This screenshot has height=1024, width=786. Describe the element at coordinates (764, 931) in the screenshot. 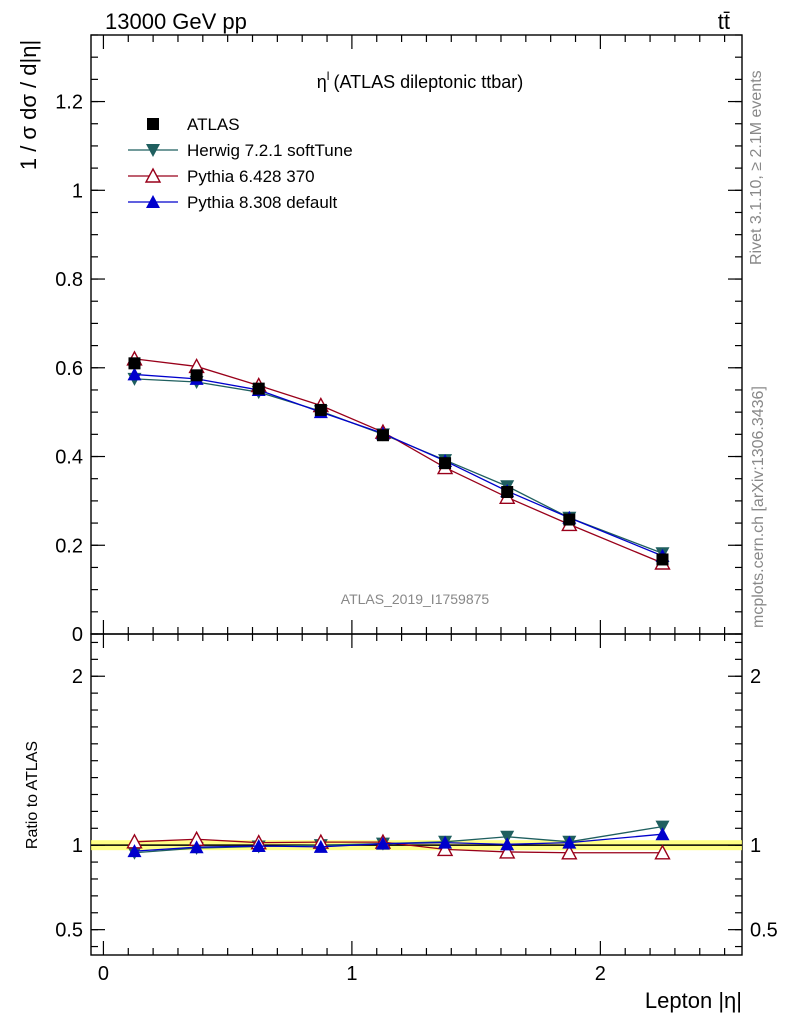

I see `ratio-y-tick-label-right: 0.5` at that location.